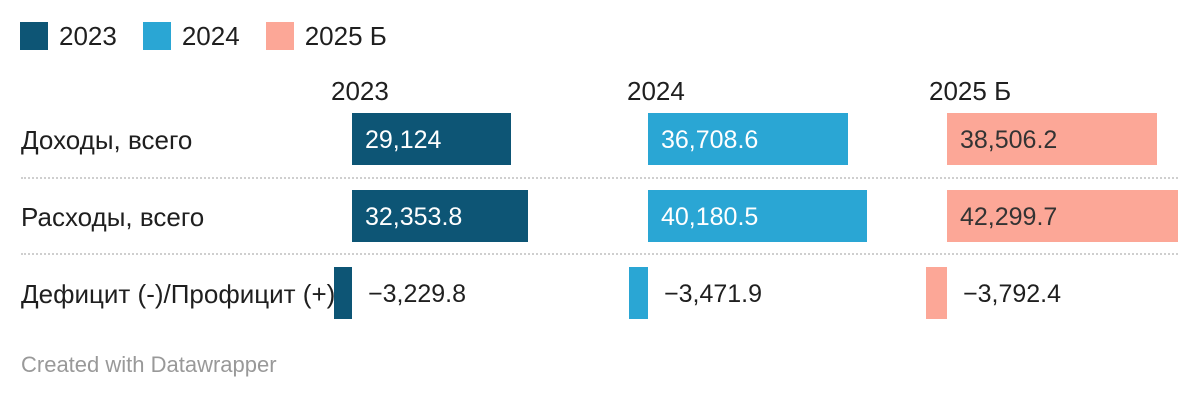 The image size is (1200, 402). What do you see at coordinates (1009, 140) in the screenshot?
I see `bar-value-label: 38,506.2` at bounding box center [1009, 140].